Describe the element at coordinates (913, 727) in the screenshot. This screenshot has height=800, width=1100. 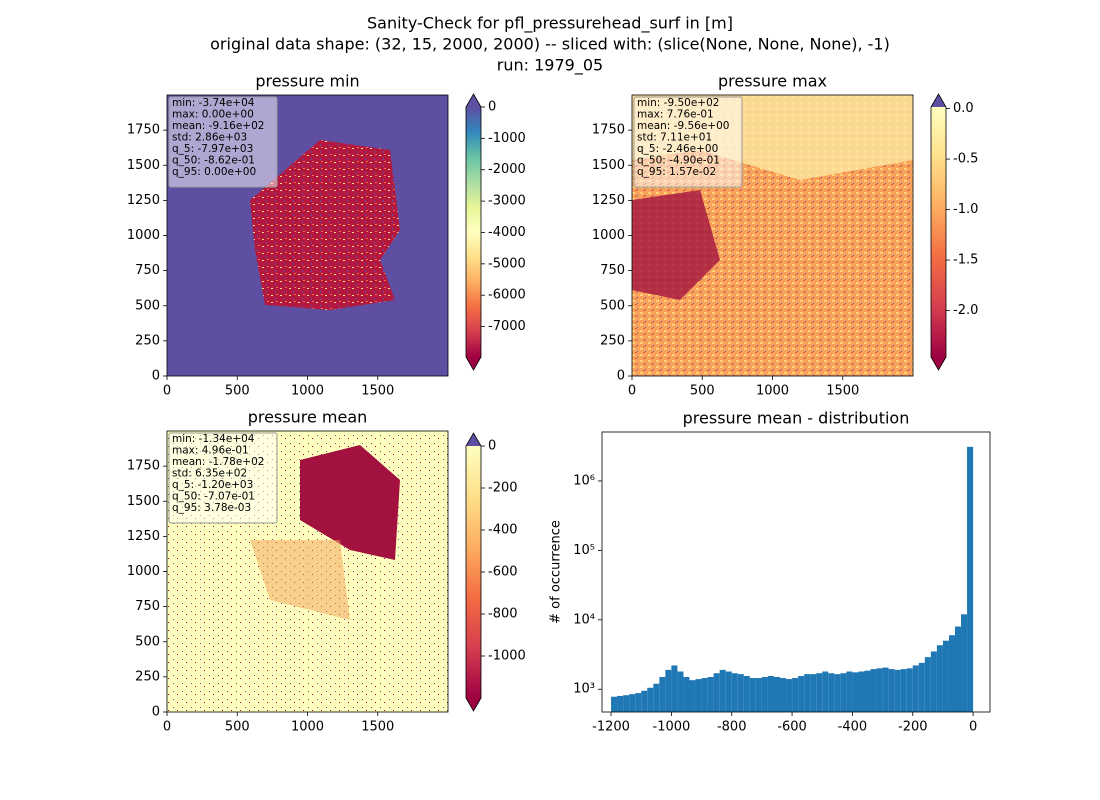
I see `x-tick-label: -200` at that location.